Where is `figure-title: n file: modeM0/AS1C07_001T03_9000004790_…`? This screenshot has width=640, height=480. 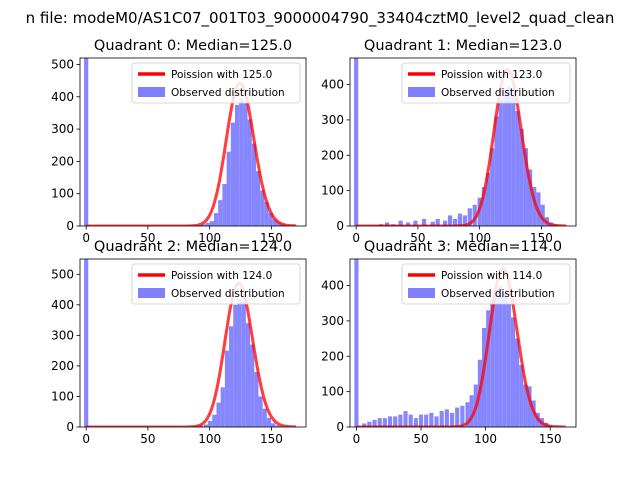 figure-title: n file: modeM0/AS1C07_001T03_9000004790_… is located at coordinates (320, 18).